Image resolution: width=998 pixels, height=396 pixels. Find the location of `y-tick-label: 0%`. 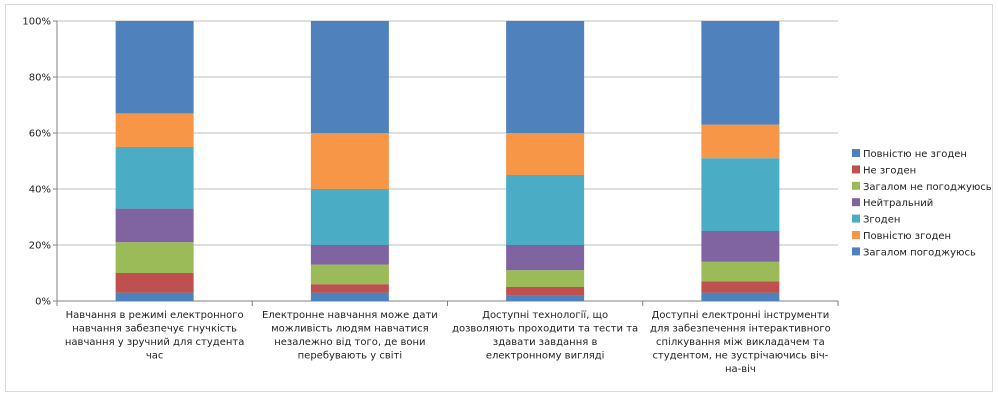

y-tick-label: 0% is located at coordinates (43, 302).